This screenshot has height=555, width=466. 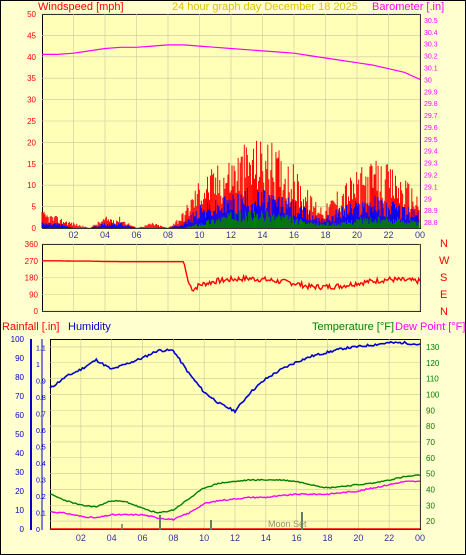 What do you see at coordinates (428, 199) in the screenshot?
I see `barometer-tick-label: 29` at bounding box center [428, 199].